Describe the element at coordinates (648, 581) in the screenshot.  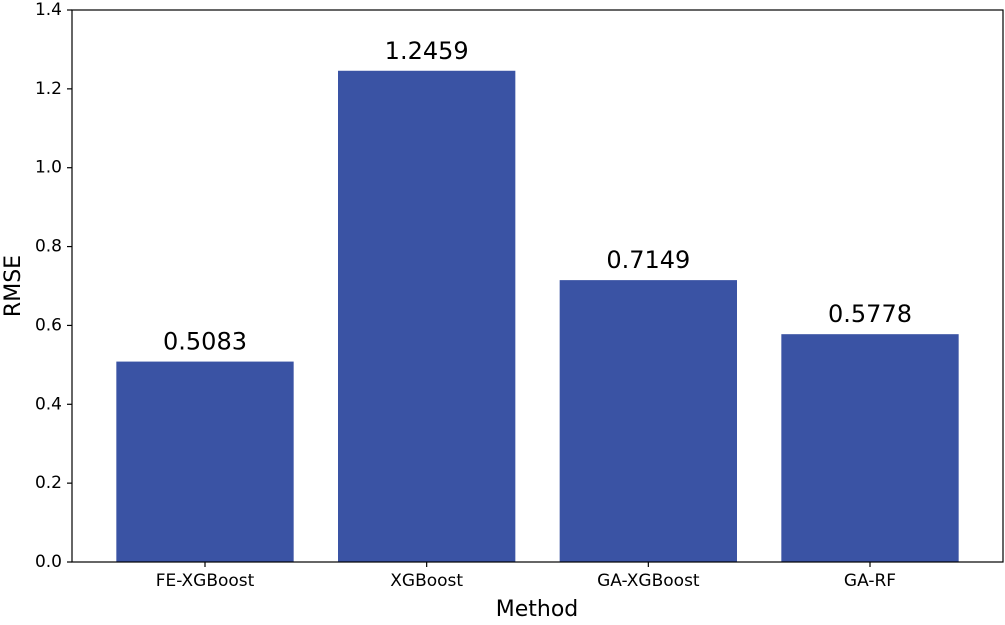
I see `x-tick-label: GA-XGBoost` at that location.